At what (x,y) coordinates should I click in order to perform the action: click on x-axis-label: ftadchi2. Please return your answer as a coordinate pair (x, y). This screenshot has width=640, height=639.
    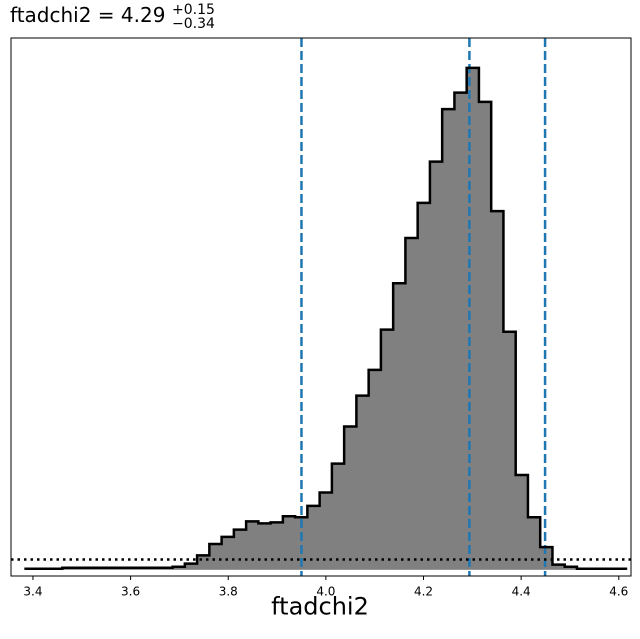
    Looking at the image, I should click on (320, 607).